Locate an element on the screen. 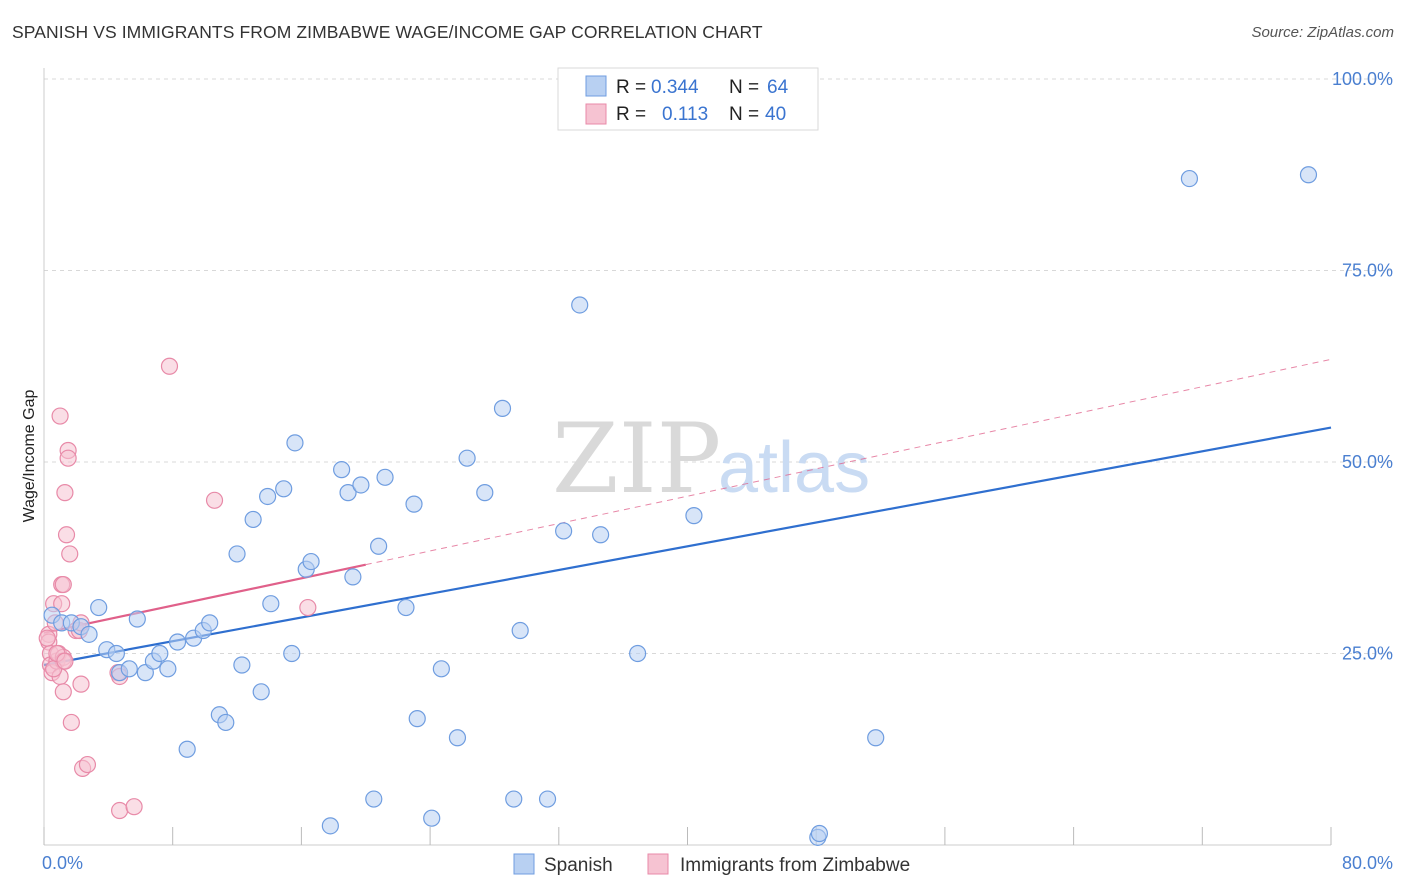  x-tick-label: 80.0% is located at coordinates (1367, 863).